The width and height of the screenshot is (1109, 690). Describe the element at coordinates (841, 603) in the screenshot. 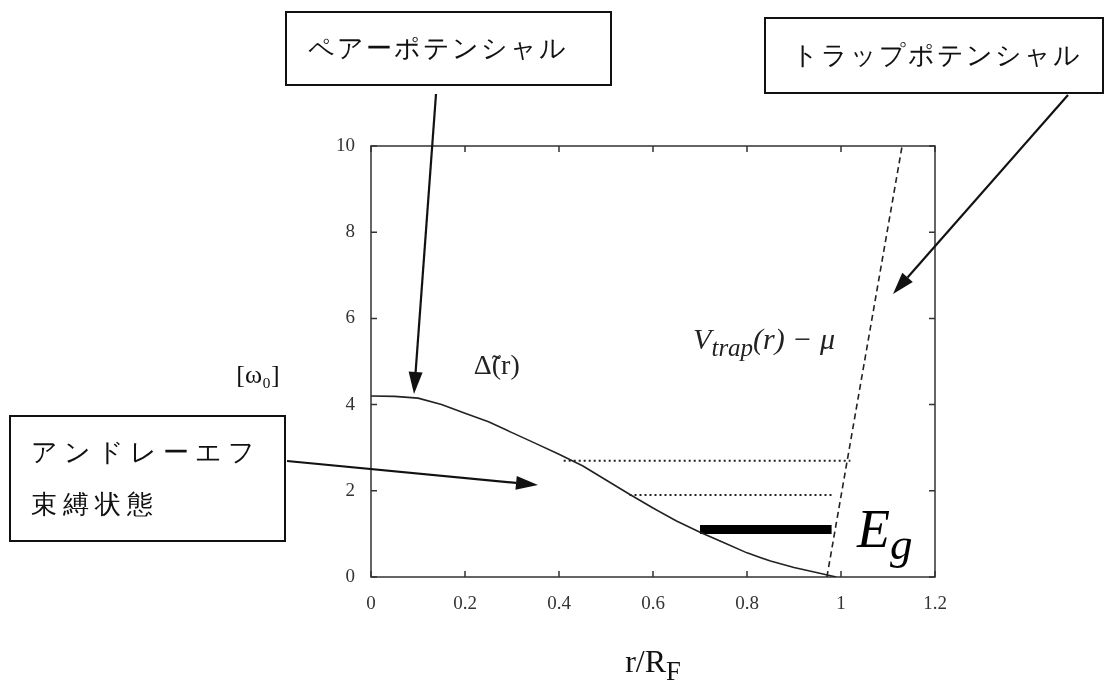

I see `x-tick-label: 1` at that location.